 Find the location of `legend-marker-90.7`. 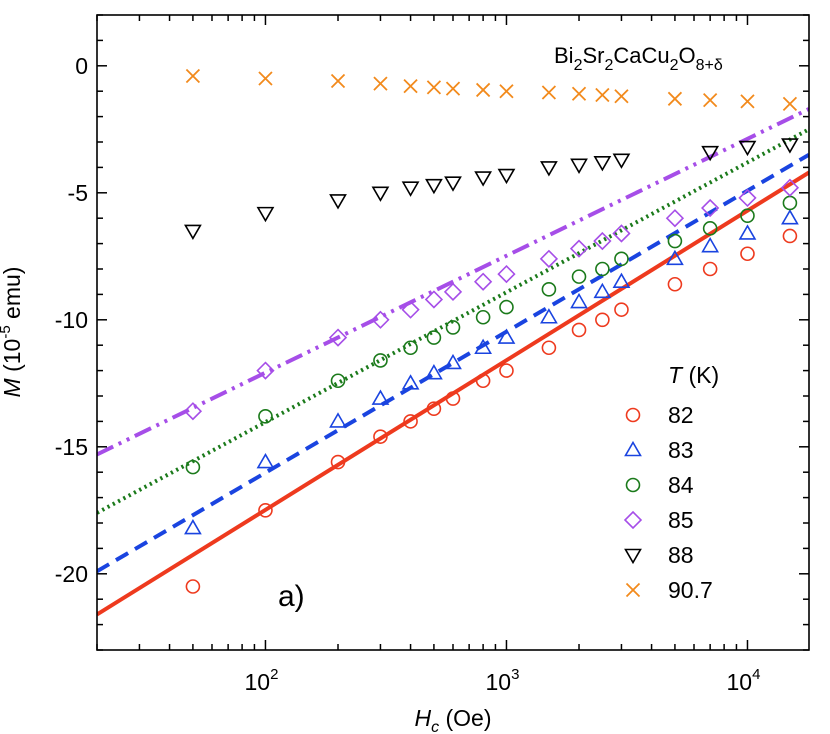

legend-marker-90.7 is located at coordinates (633, 590).